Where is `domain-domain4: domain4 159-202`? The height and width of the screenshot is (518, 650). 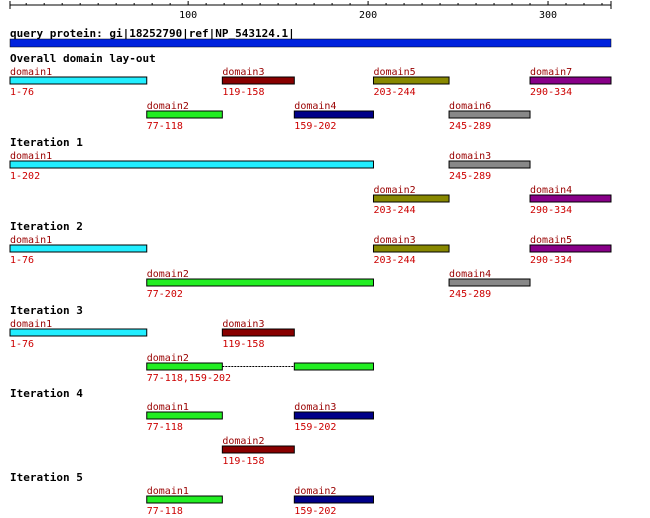
domain-domain4: domain4 159-202 is located at coordinates (333, 116).